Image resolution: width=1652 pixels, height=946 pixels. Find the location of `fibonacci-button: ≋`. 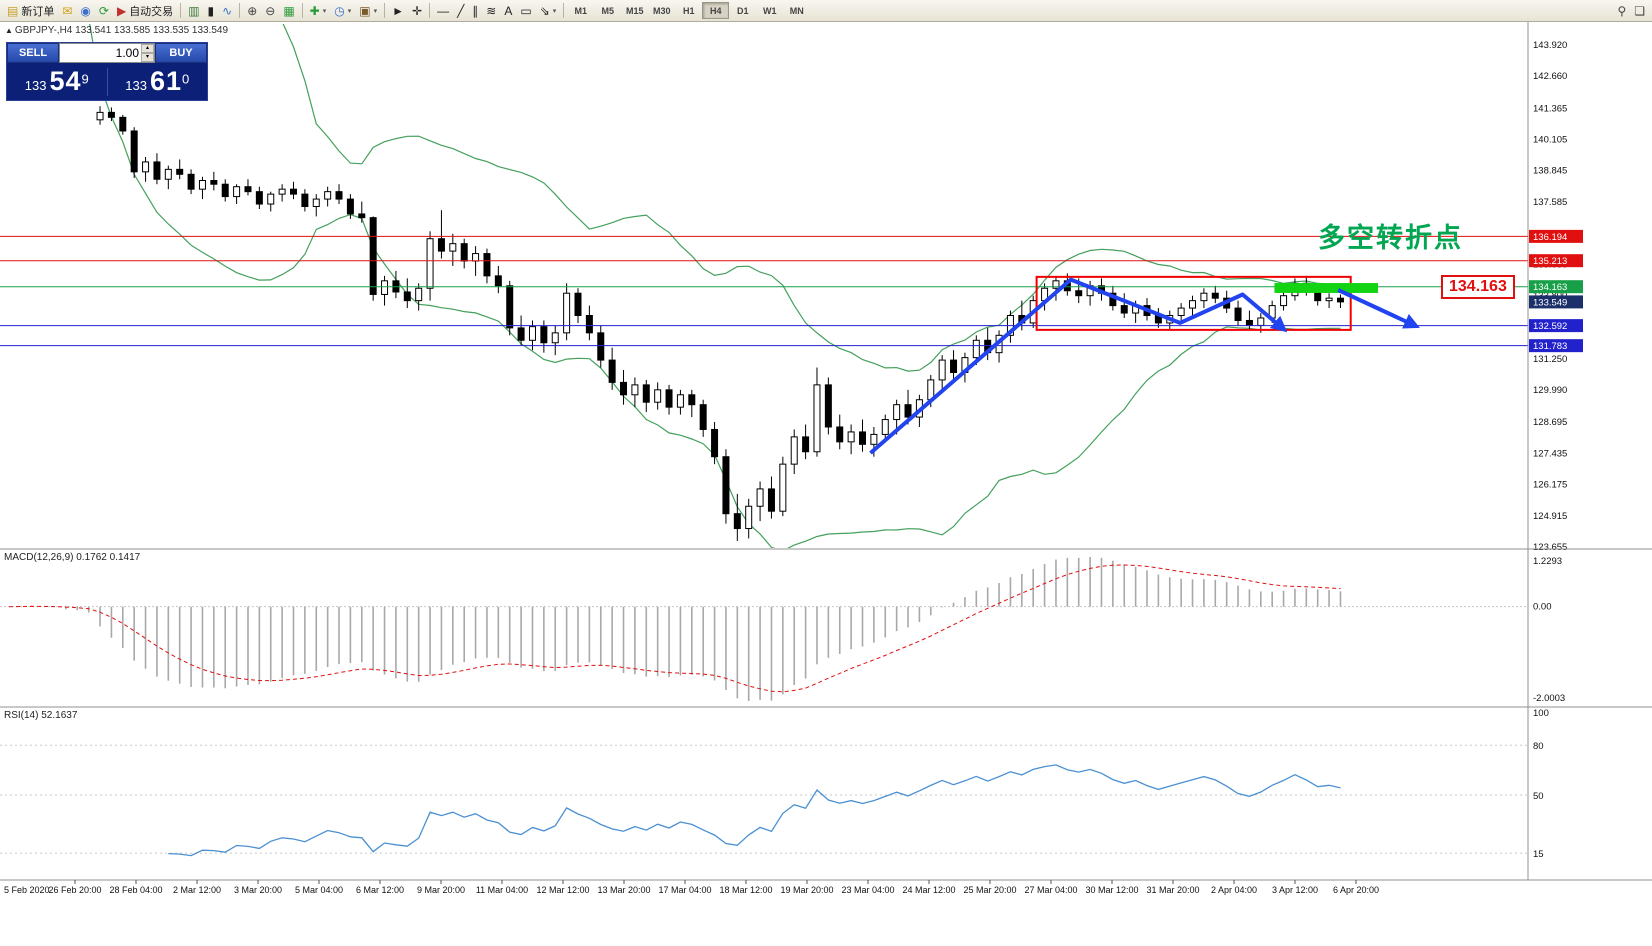

fibonacci-button: ≋ is located at coordinates (491, 11).